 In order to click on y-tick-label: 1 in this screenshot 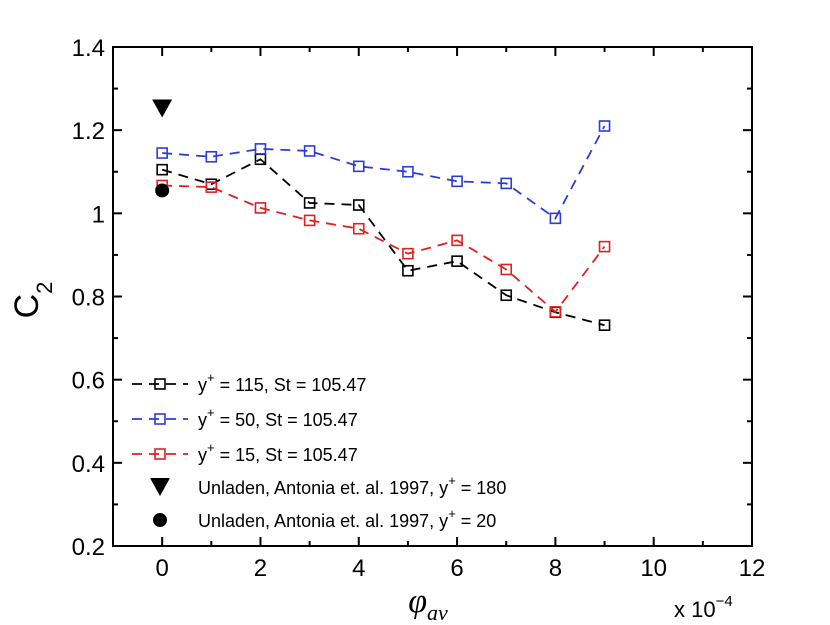, I will do `click(98, 214)`.